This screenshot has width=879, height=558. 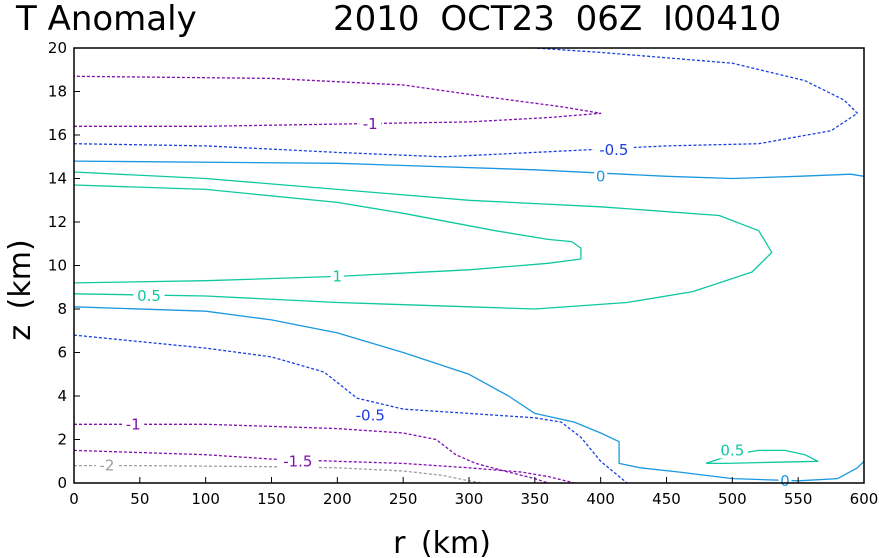 I want to click on y-tick-label: 8, so click(x=62, y=309).